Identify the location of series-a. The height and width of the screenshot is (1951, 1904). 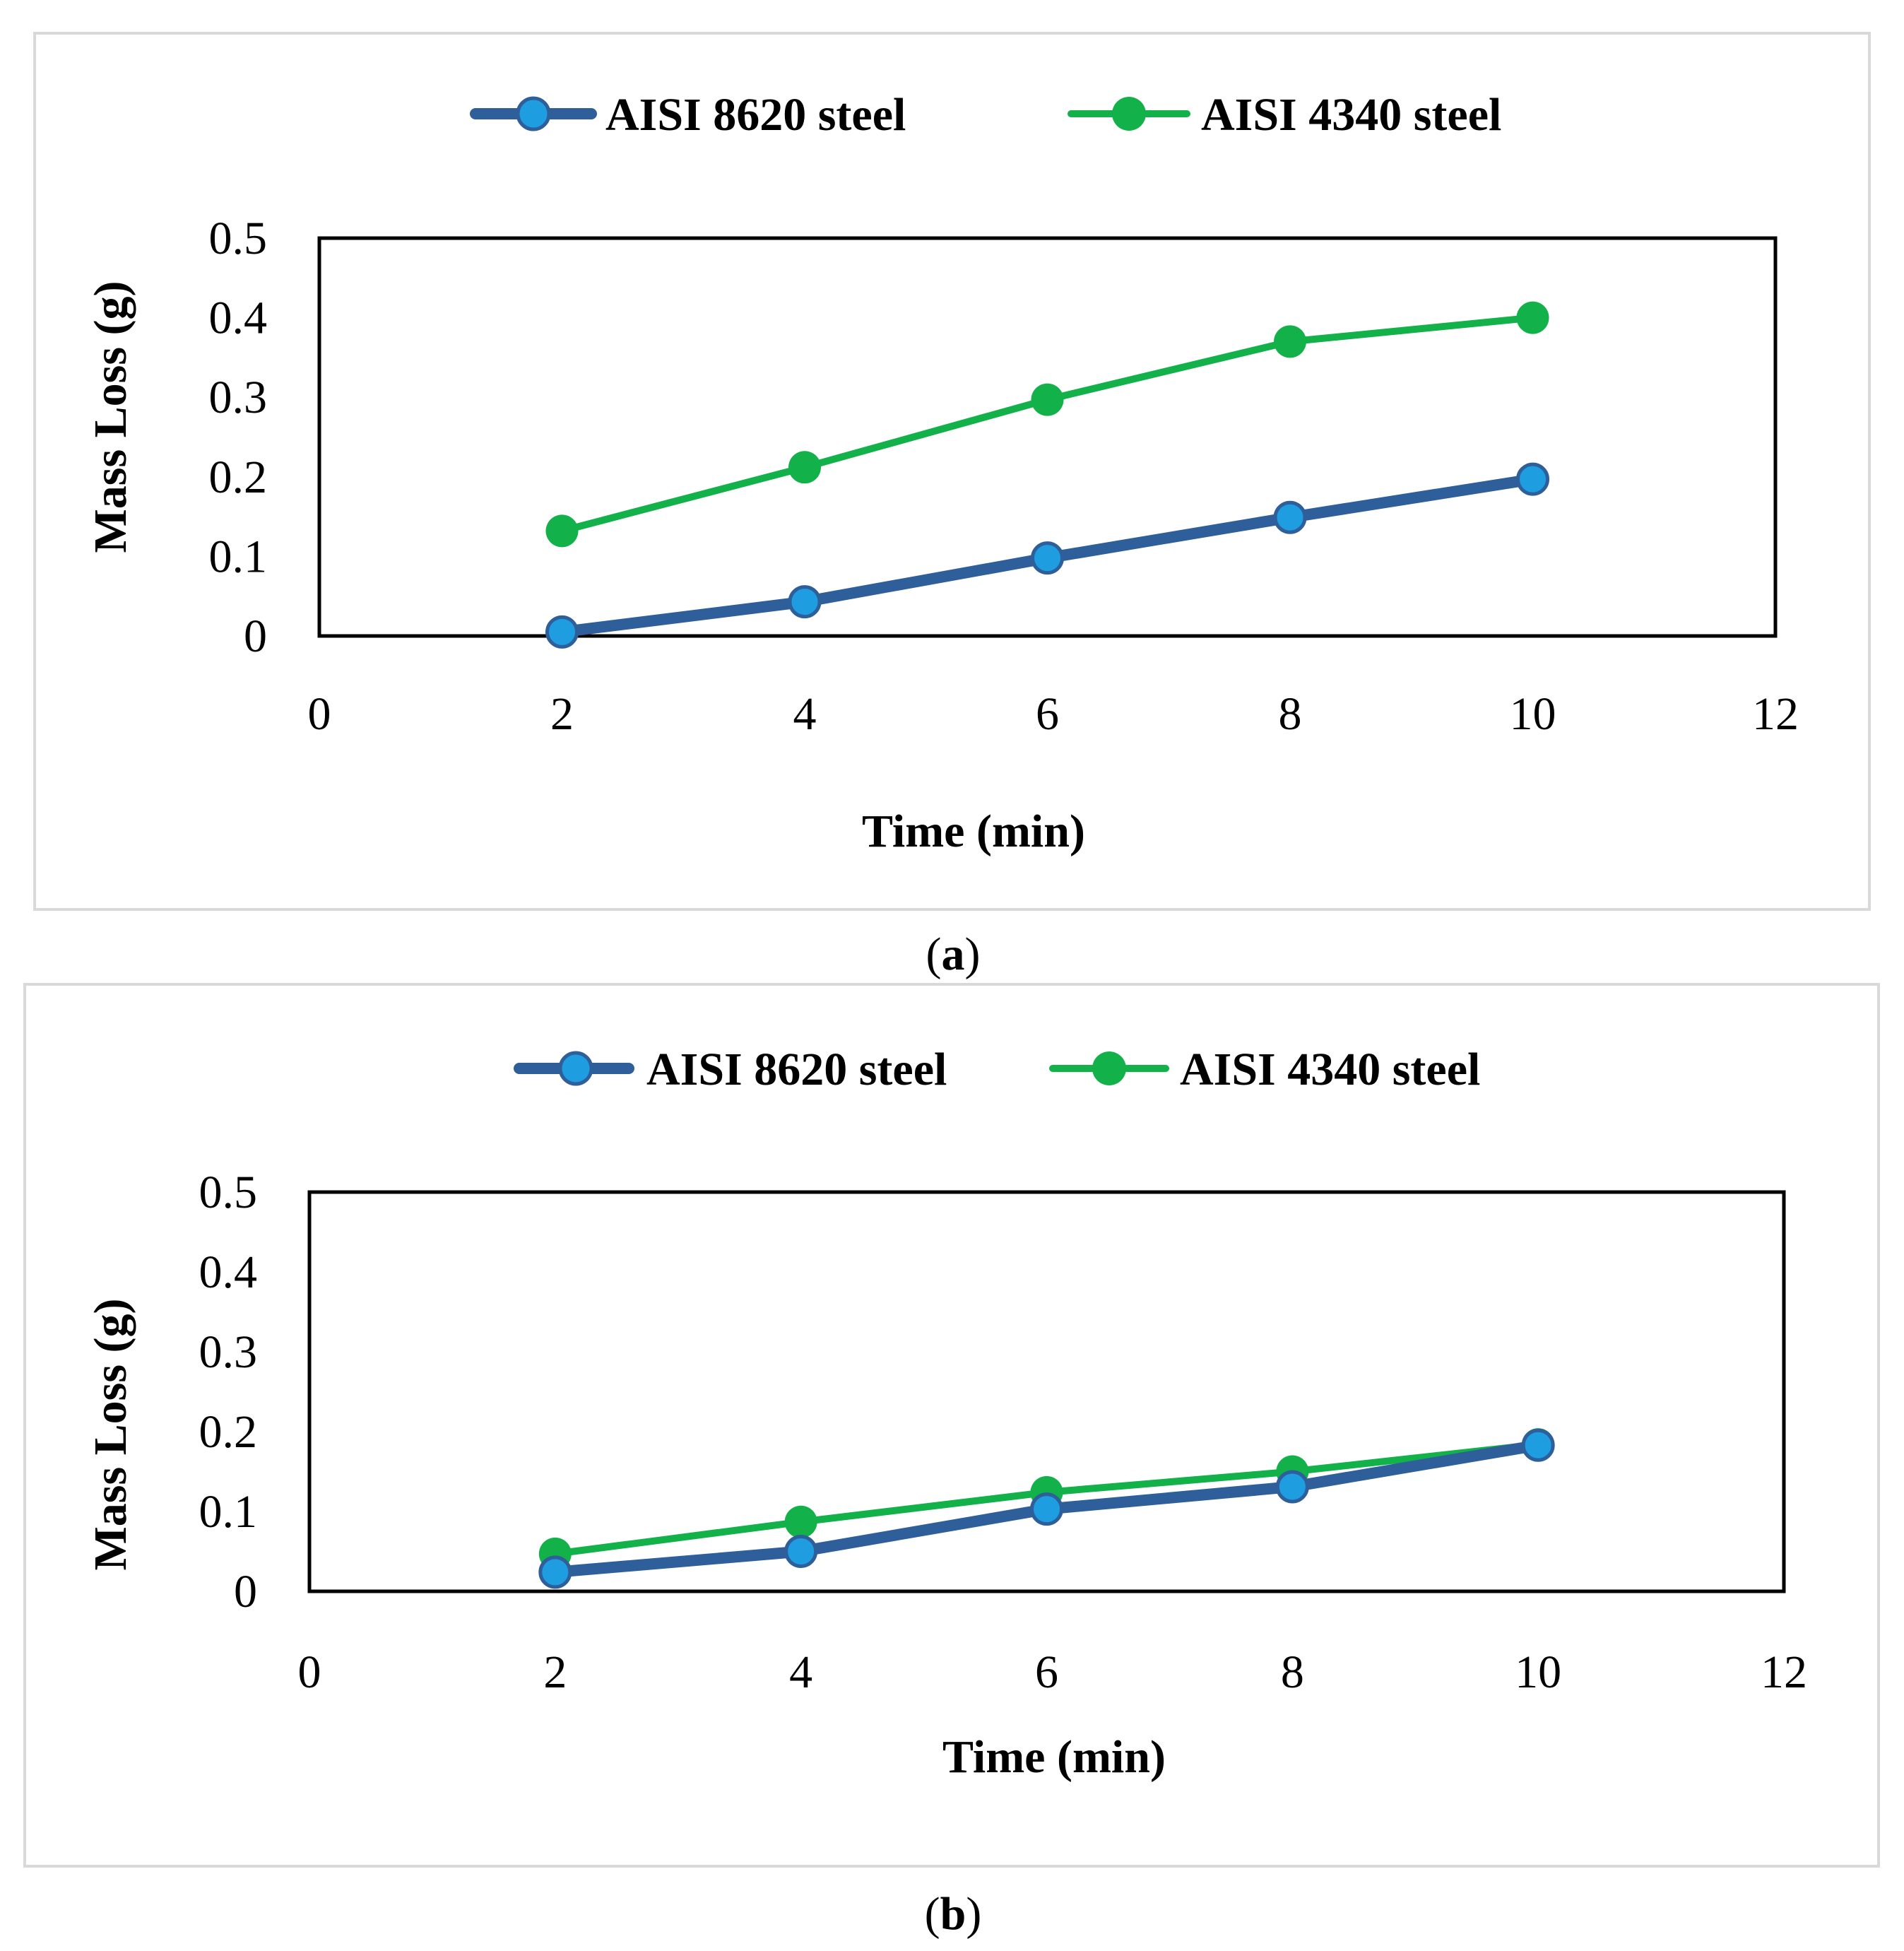
(1047, 475).